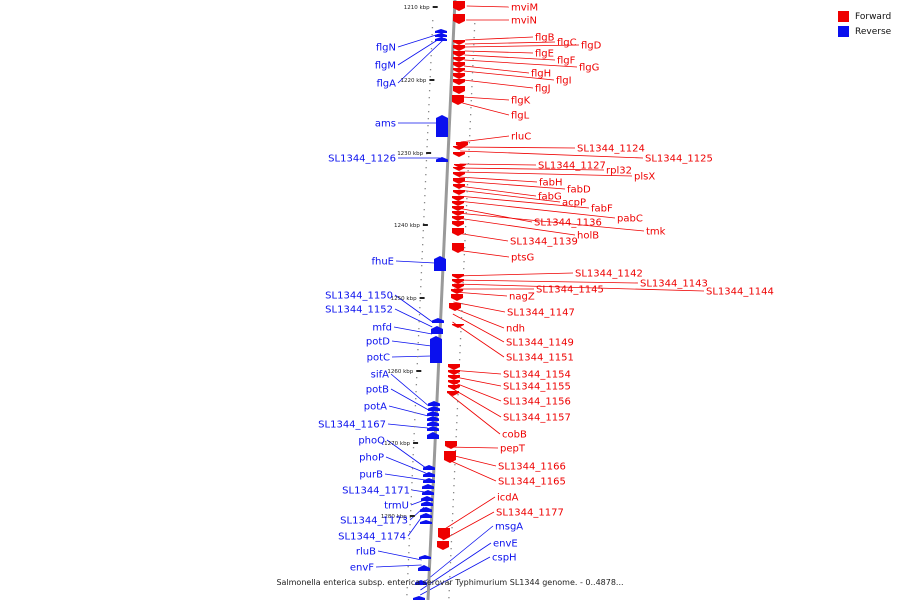 This screenshot has width=900, height=600. What do you see at coordinates (864, 24) in the screenshot?
I see `legend: Forward Reverse` at bounding box center [864, 24].